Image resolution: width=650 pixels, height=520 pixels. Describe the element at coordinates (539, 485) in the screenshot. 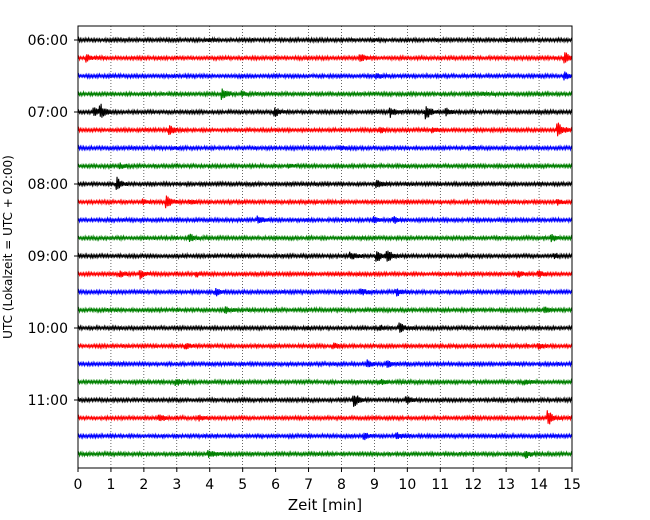

I see `x-tick-label: 14` at that location.